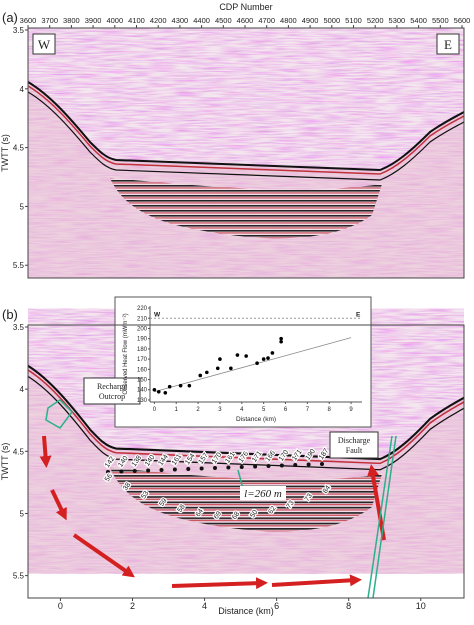  I want to click on y-tick-label: 4.5, so click(19, 451).